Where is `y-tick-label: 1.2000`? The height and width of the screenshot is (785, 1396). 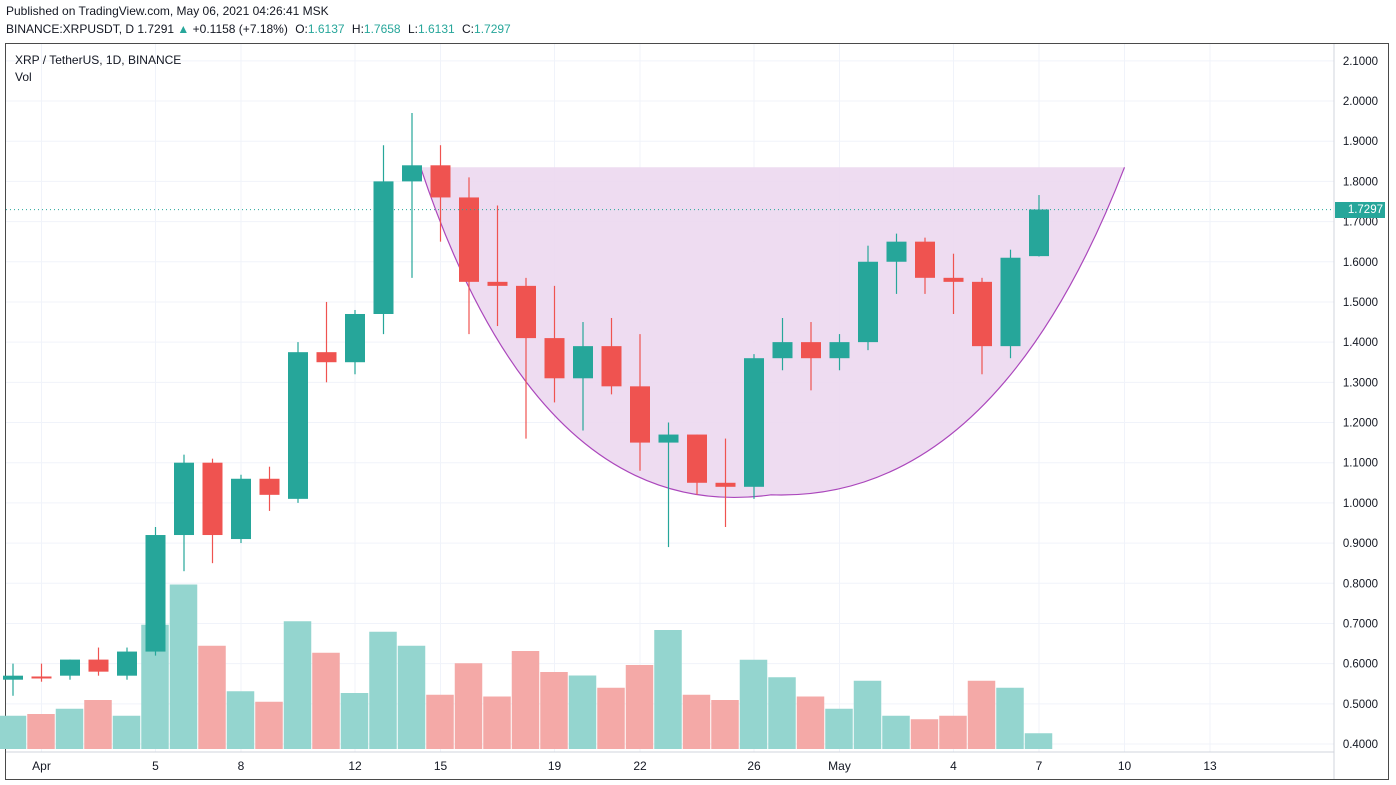 y-tick-label: 1.2000 is located at coordinates (1360, 424).